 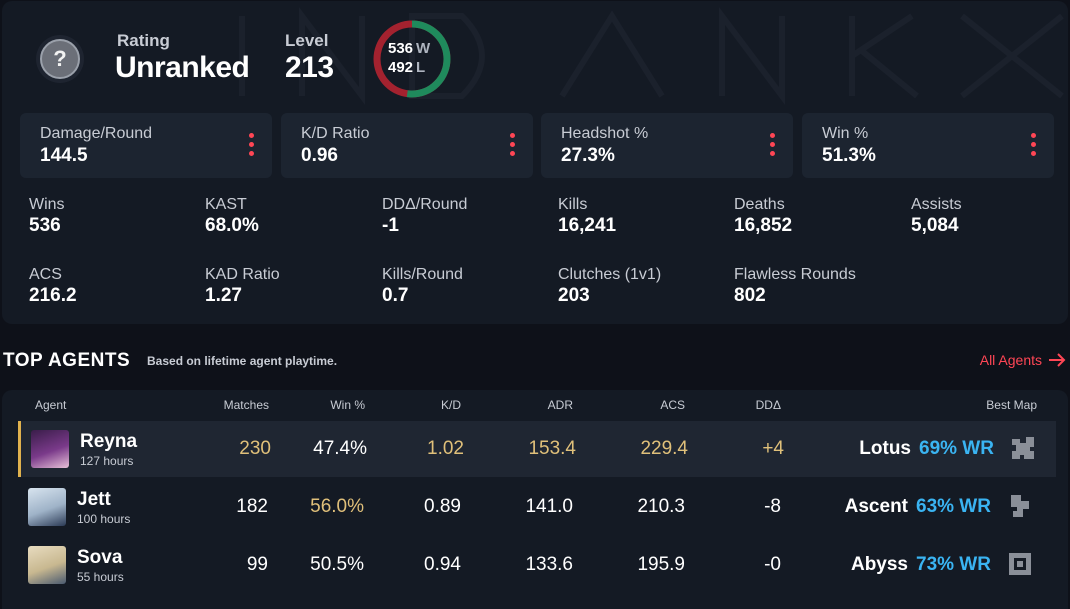 What do you see at coordinates (421, 67) in the screenshot?
I see `losses-letter: L` at bounding box center [421, 67].